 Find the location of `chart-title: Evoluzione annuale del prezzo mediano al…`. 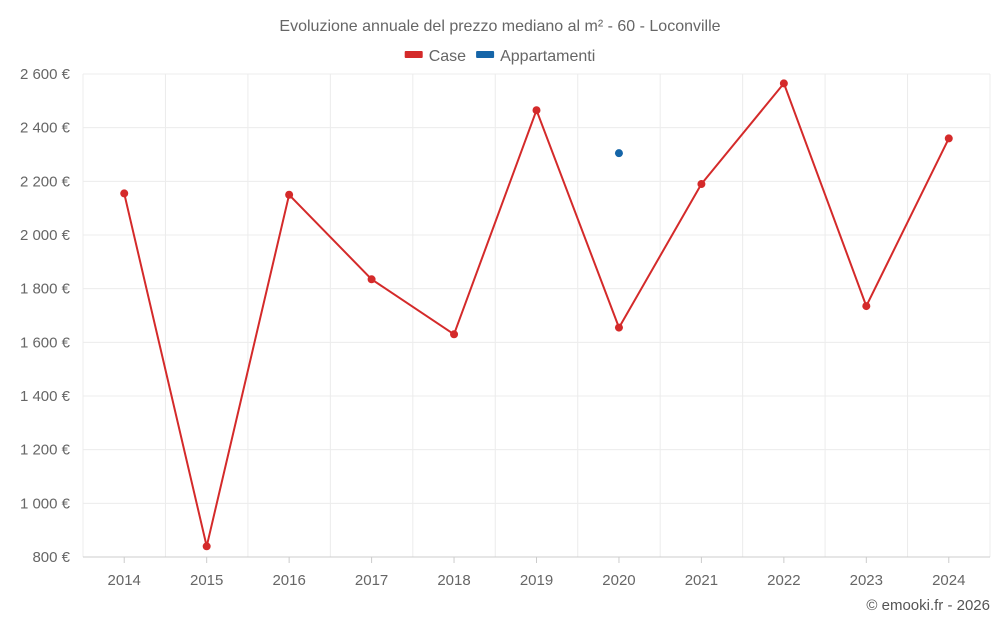

chart-title: Evoluzione annuale del prezzo mediano al… is located at coordinates (499, 26).